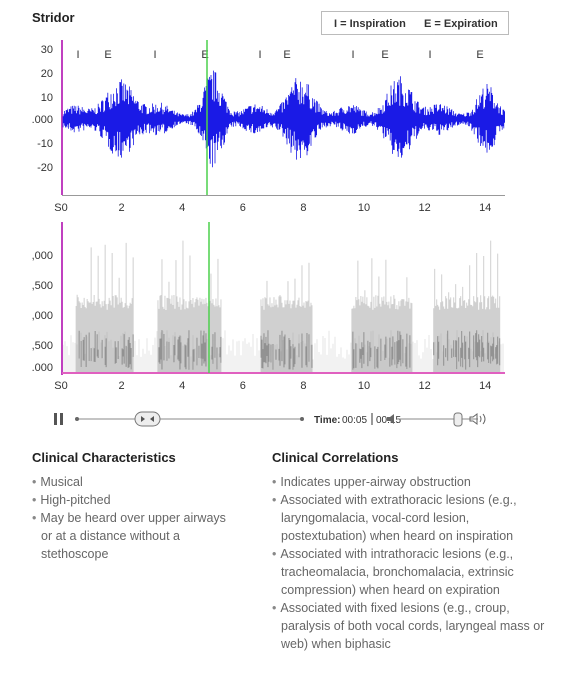 This screenshot has height=675, width=572. What do you see at coordinates (288, 306) in the screenshot?
I see `spectrogram-energy` at bounding box center [288, 306].